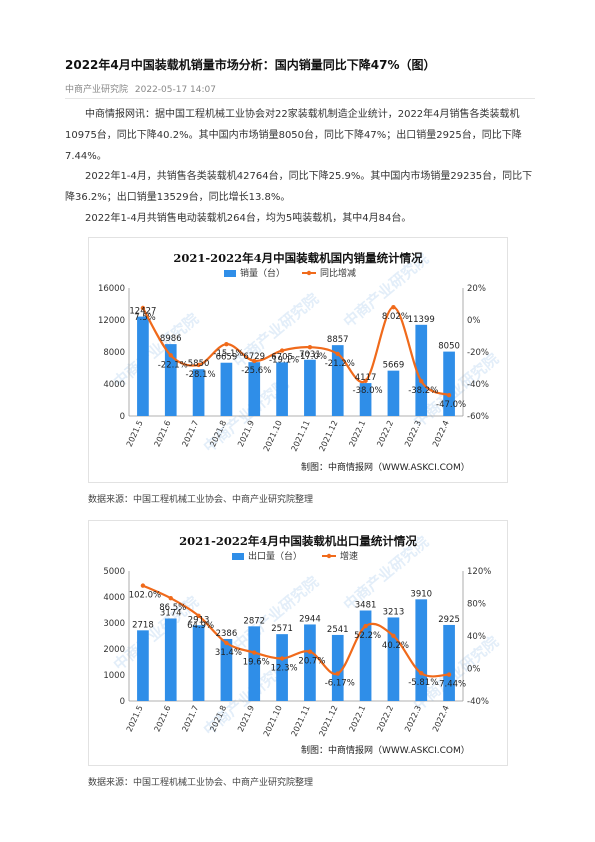  I want to click on line-data-label: -25.6%, so click(256, 371).